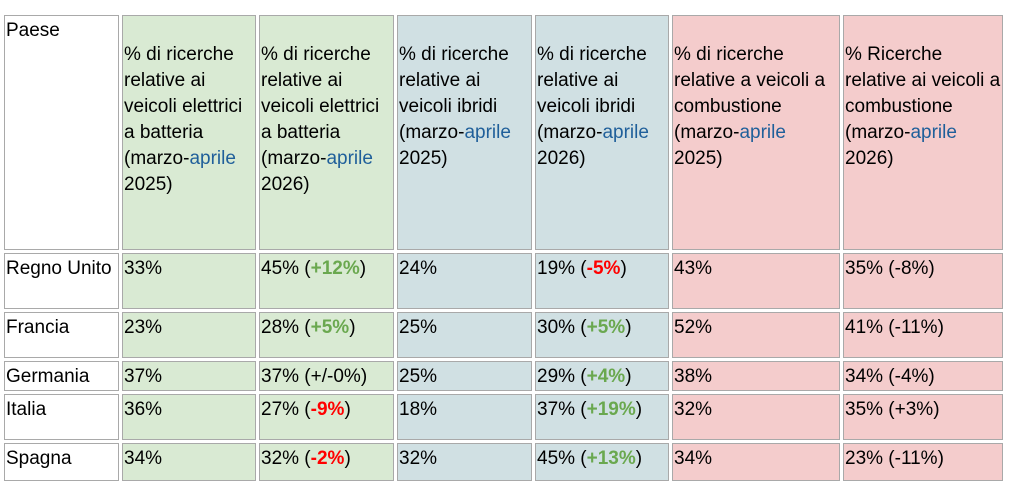 The image size is (1010, 495). Describe the element at coordinates (464, 281) in the screenshot. I see `hybrid-2025-cell: 24%` at that location.